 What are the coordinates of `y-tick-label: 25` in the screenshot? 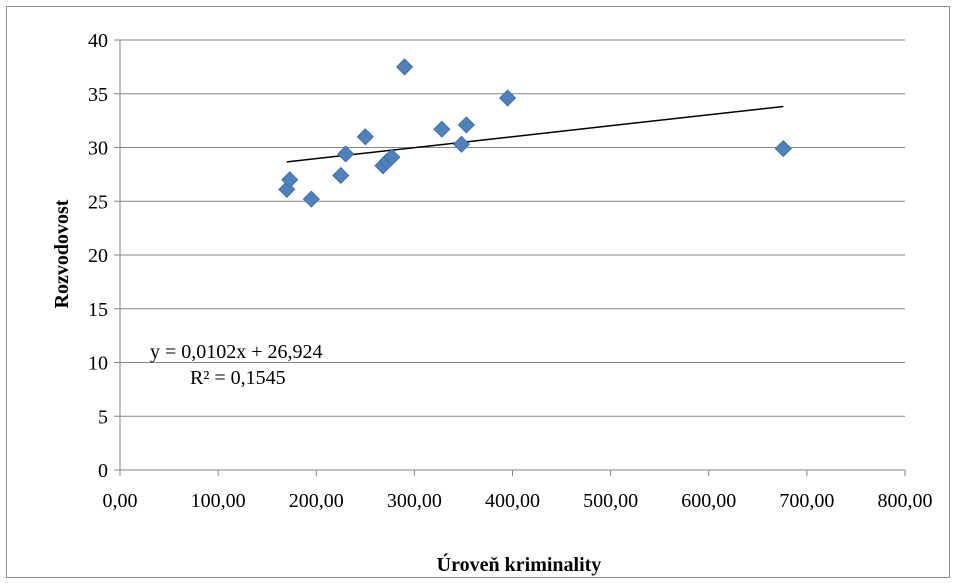 It's located at (98, 202).